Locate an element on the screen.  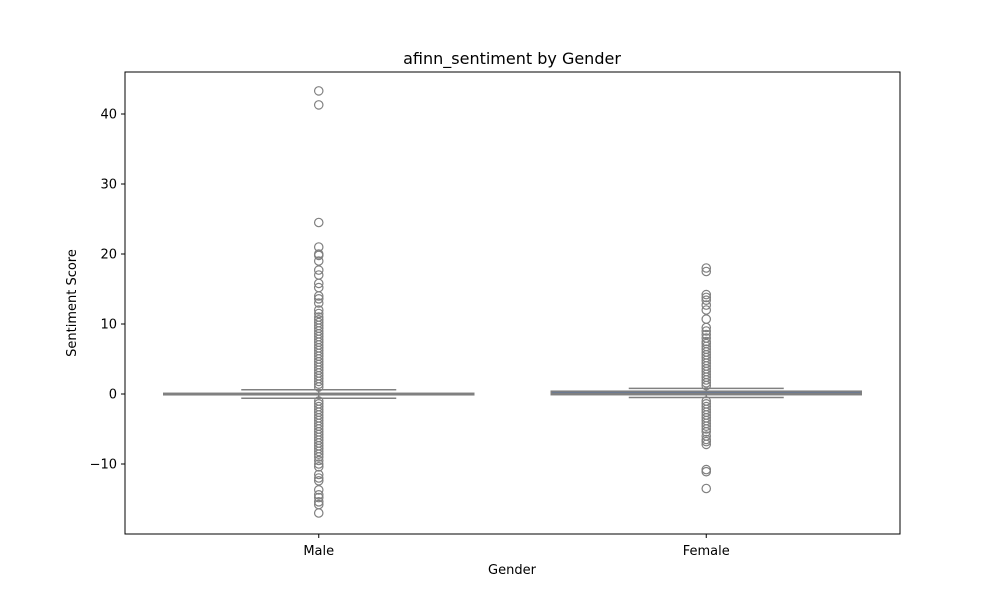
y-axis-label: Sentiment Score is located at coordinates (72, 303).